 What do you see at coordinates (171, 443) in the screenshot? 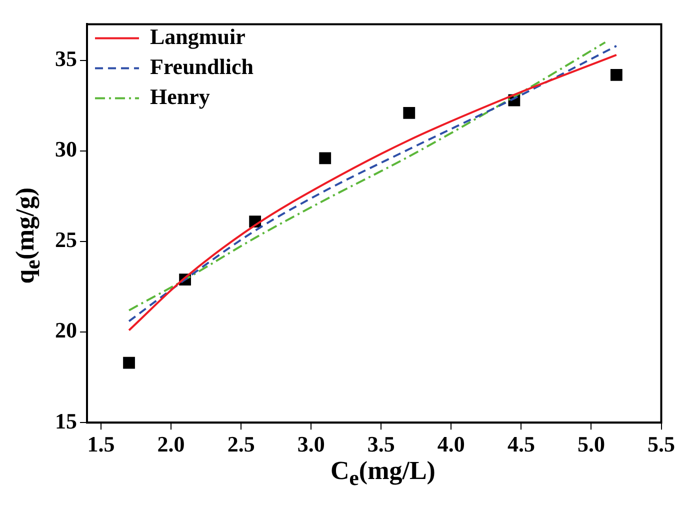
I see `x-tick-label: 2.0` at bounding box center [171, 443].